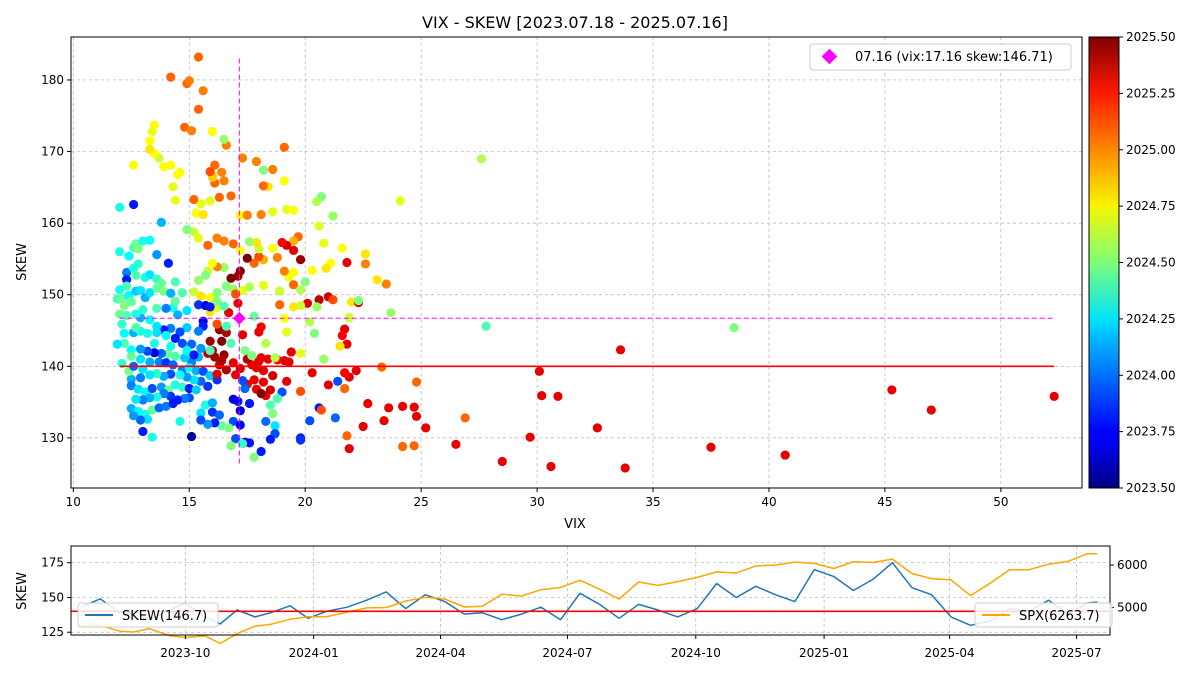  I want to click on spx-legend-box, so click(1043, 615).